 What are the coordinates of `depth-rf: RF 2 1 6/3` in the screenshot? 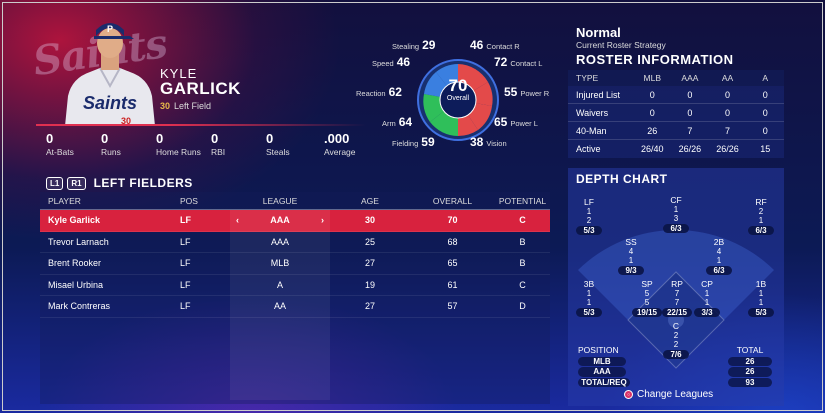 It's located at (761, 216).